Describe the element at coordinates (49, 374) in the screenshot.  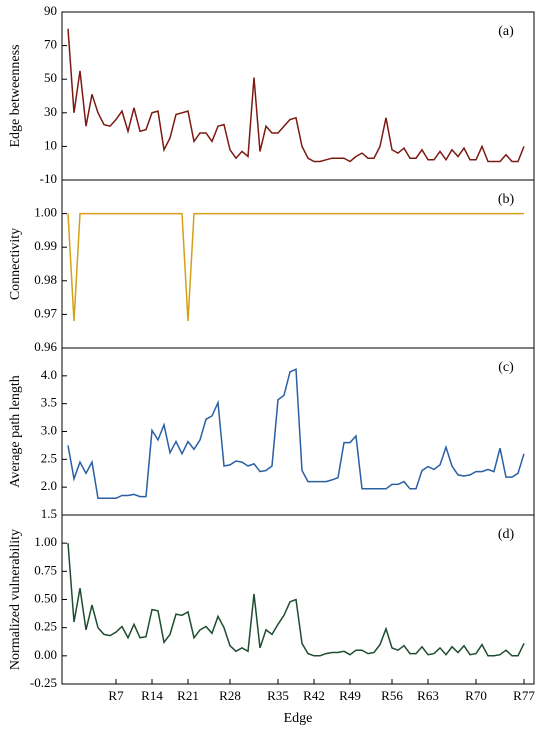
I see `y-tick-label: 4.0` at that location.